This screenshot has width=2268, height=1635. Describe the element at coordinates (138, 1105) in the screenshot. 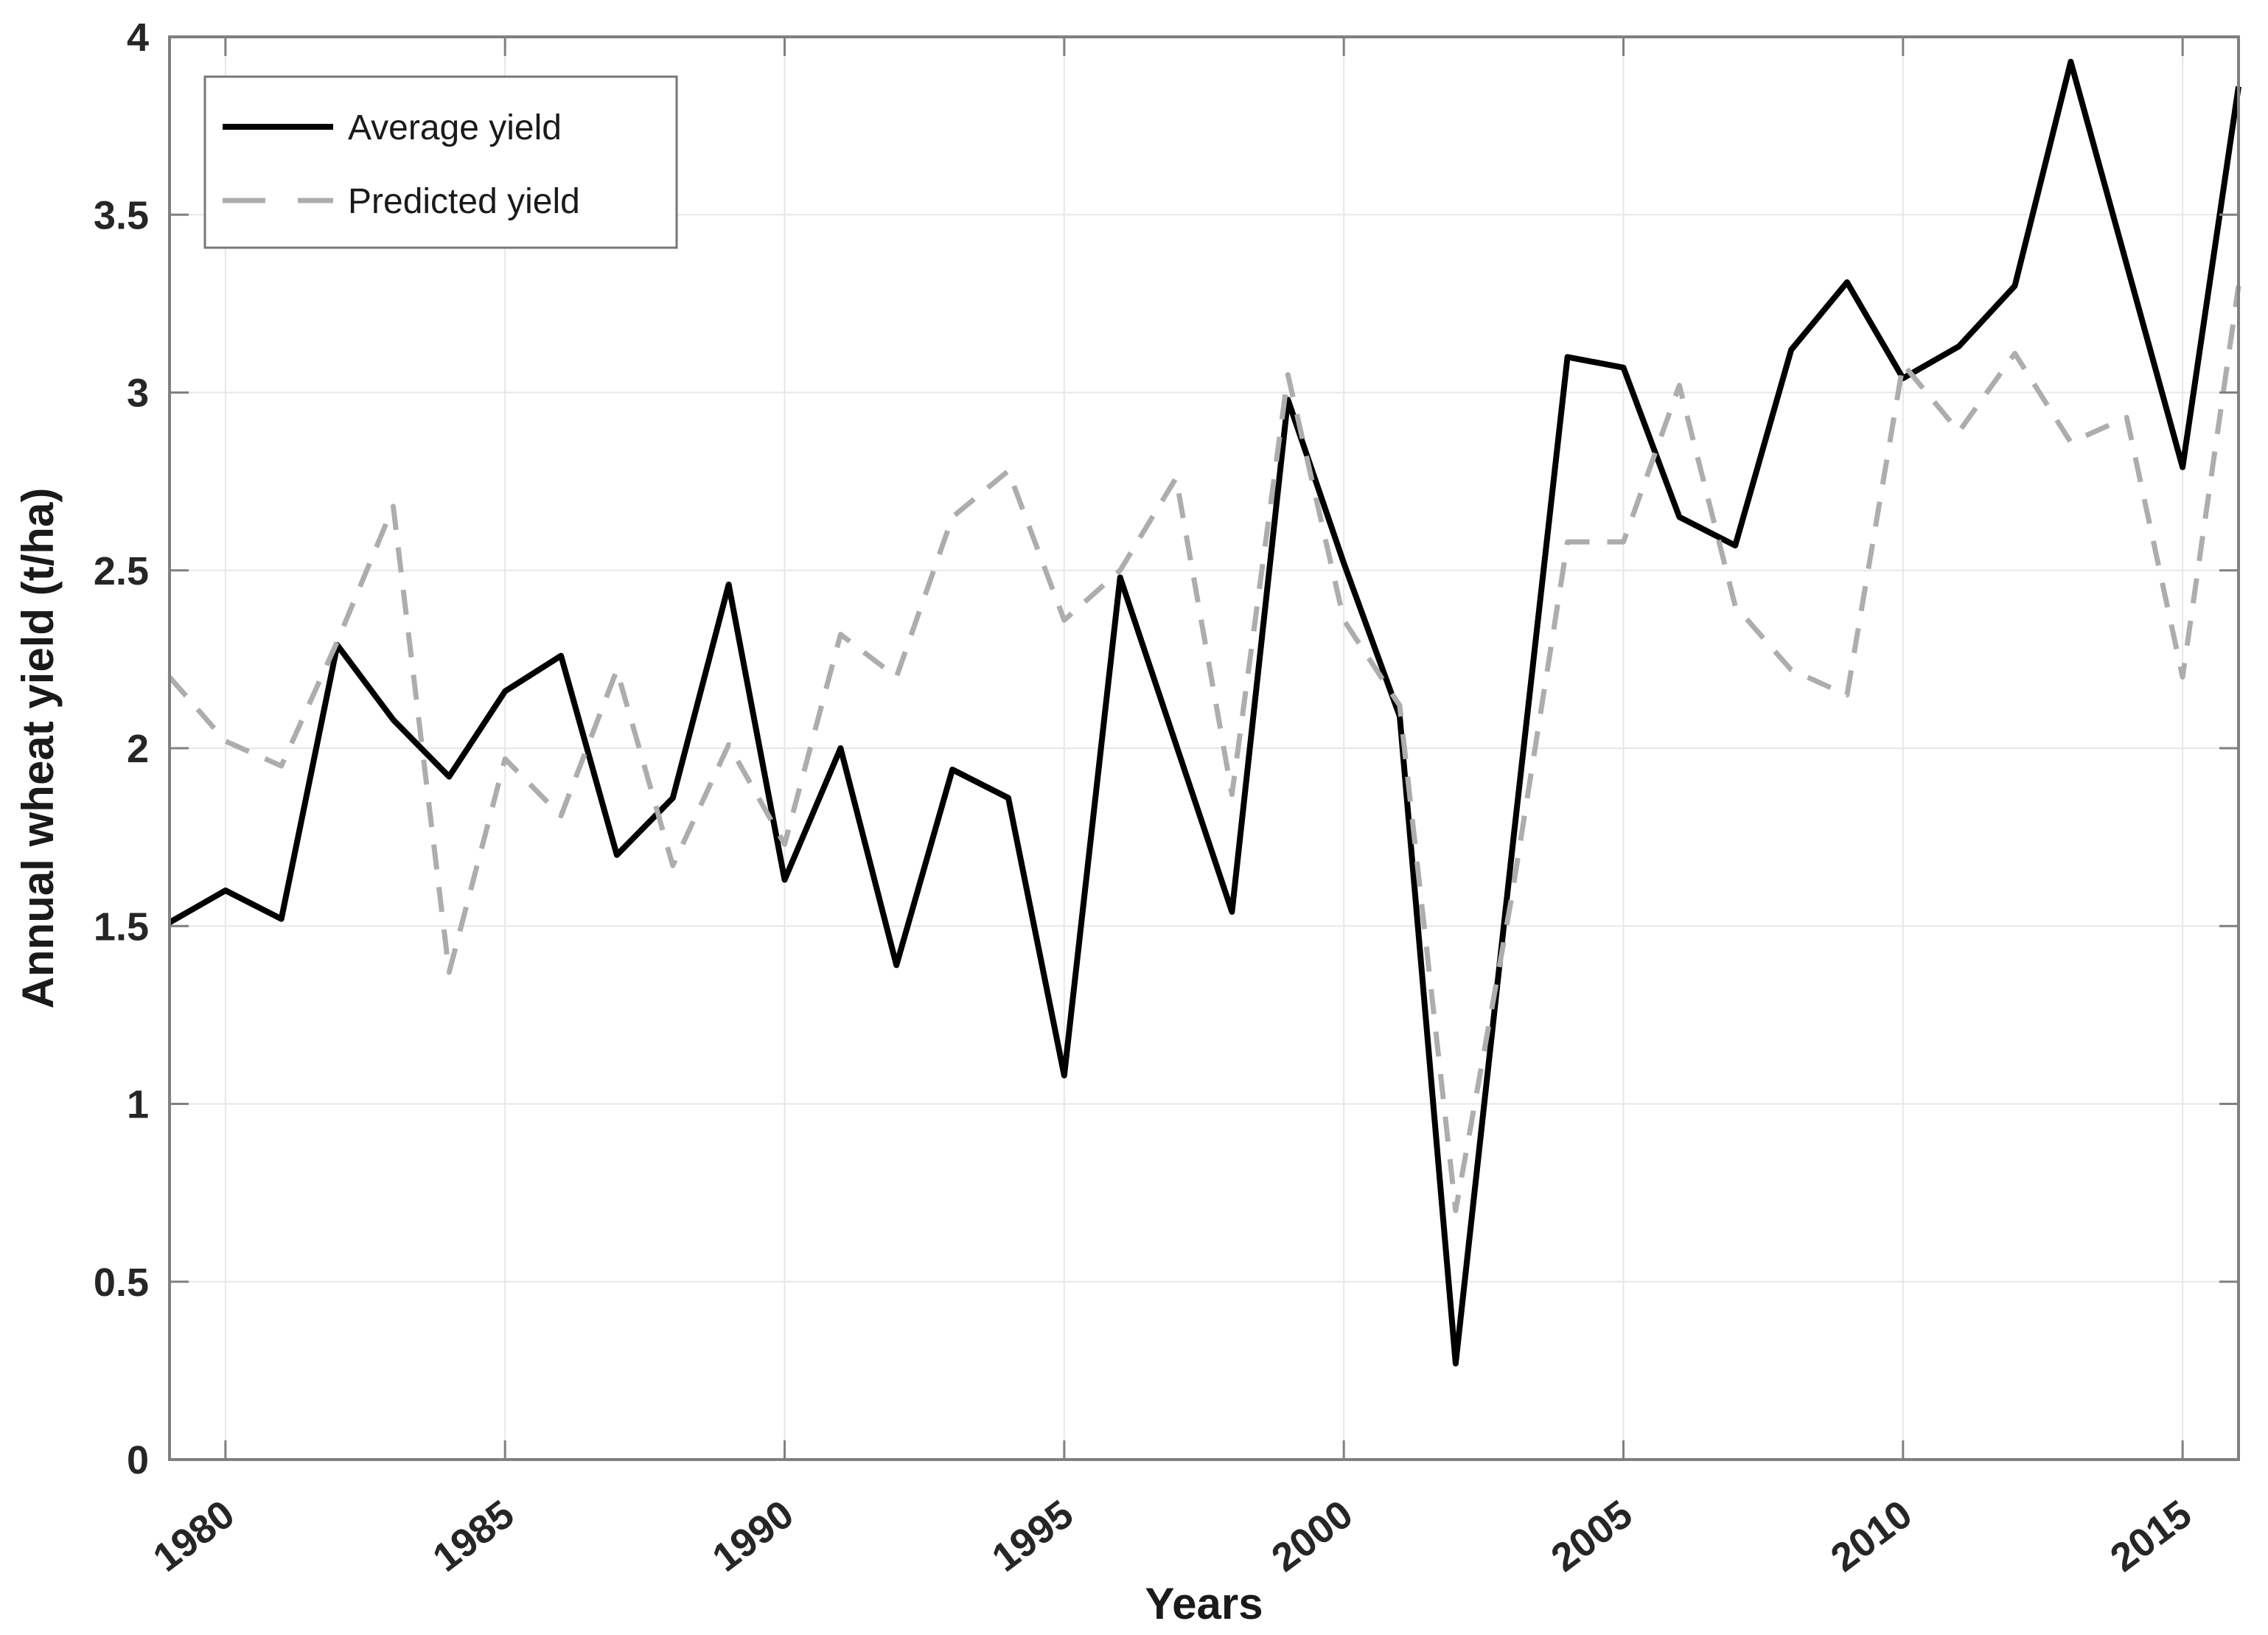

I see `y-tick-label: 1` at that location.